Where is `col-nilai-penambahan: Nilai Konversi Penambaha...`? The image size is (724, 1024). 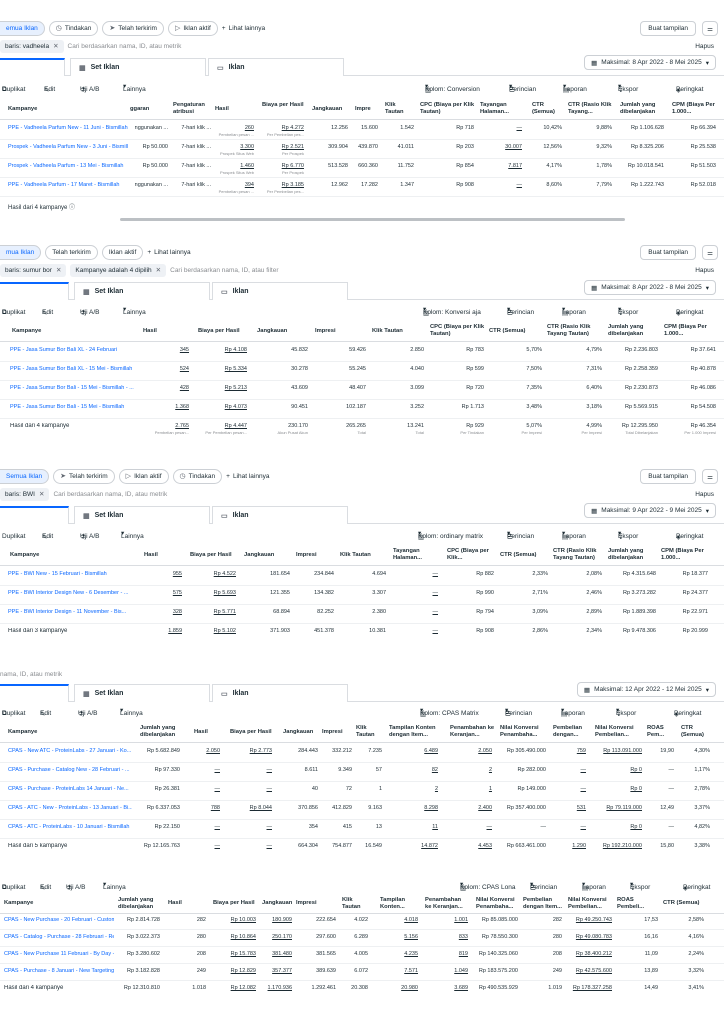
col-nilai-penambahan: Nilai Konversi Penambaha... is located at coordinates (495, 903).